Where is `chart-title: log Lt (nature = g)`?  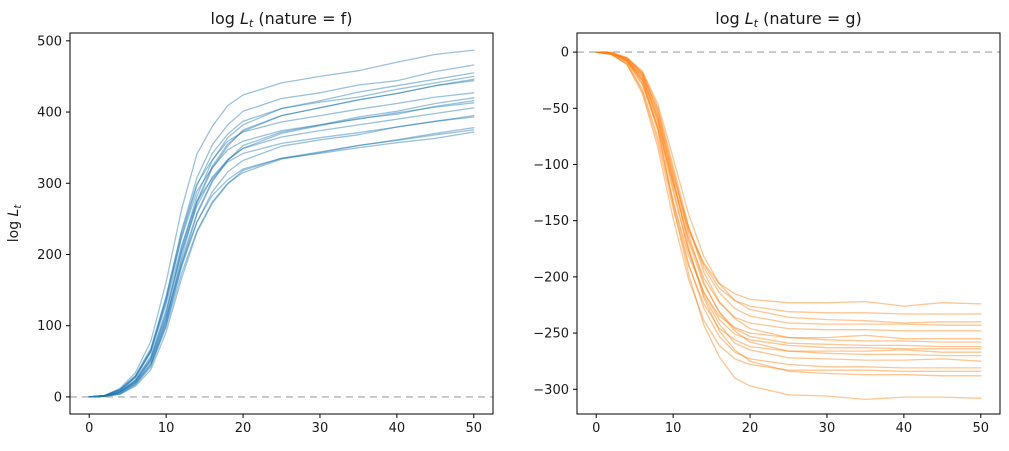 chart-title: log Lt (nature = g) is located at coordinates (788, 19).